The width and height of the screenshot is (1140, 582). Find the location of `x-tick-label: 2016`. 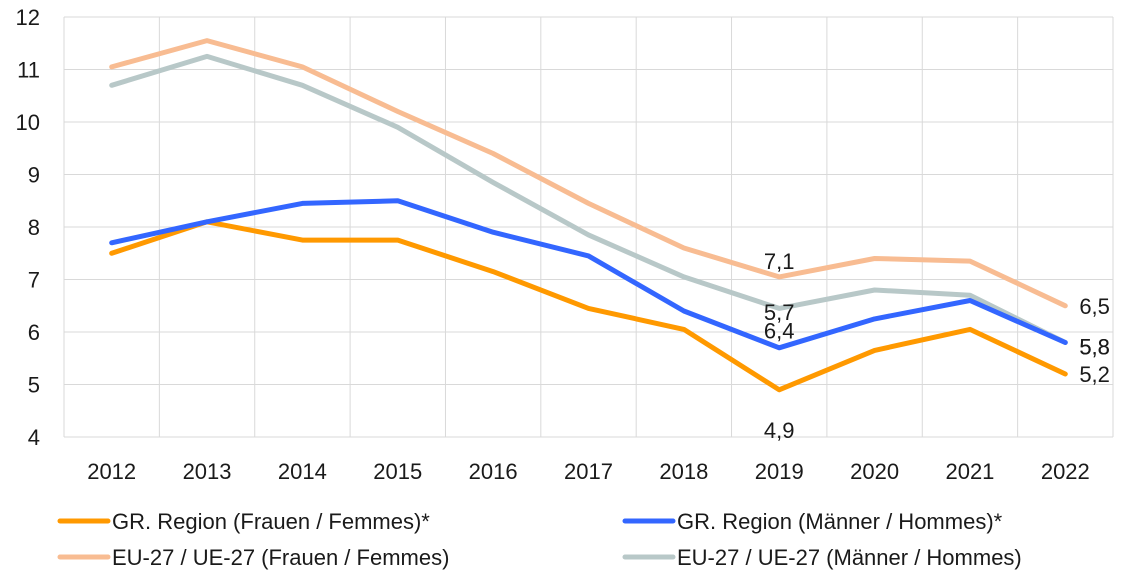

x-tick-label: 2016 is located at coordinates (493, 471).